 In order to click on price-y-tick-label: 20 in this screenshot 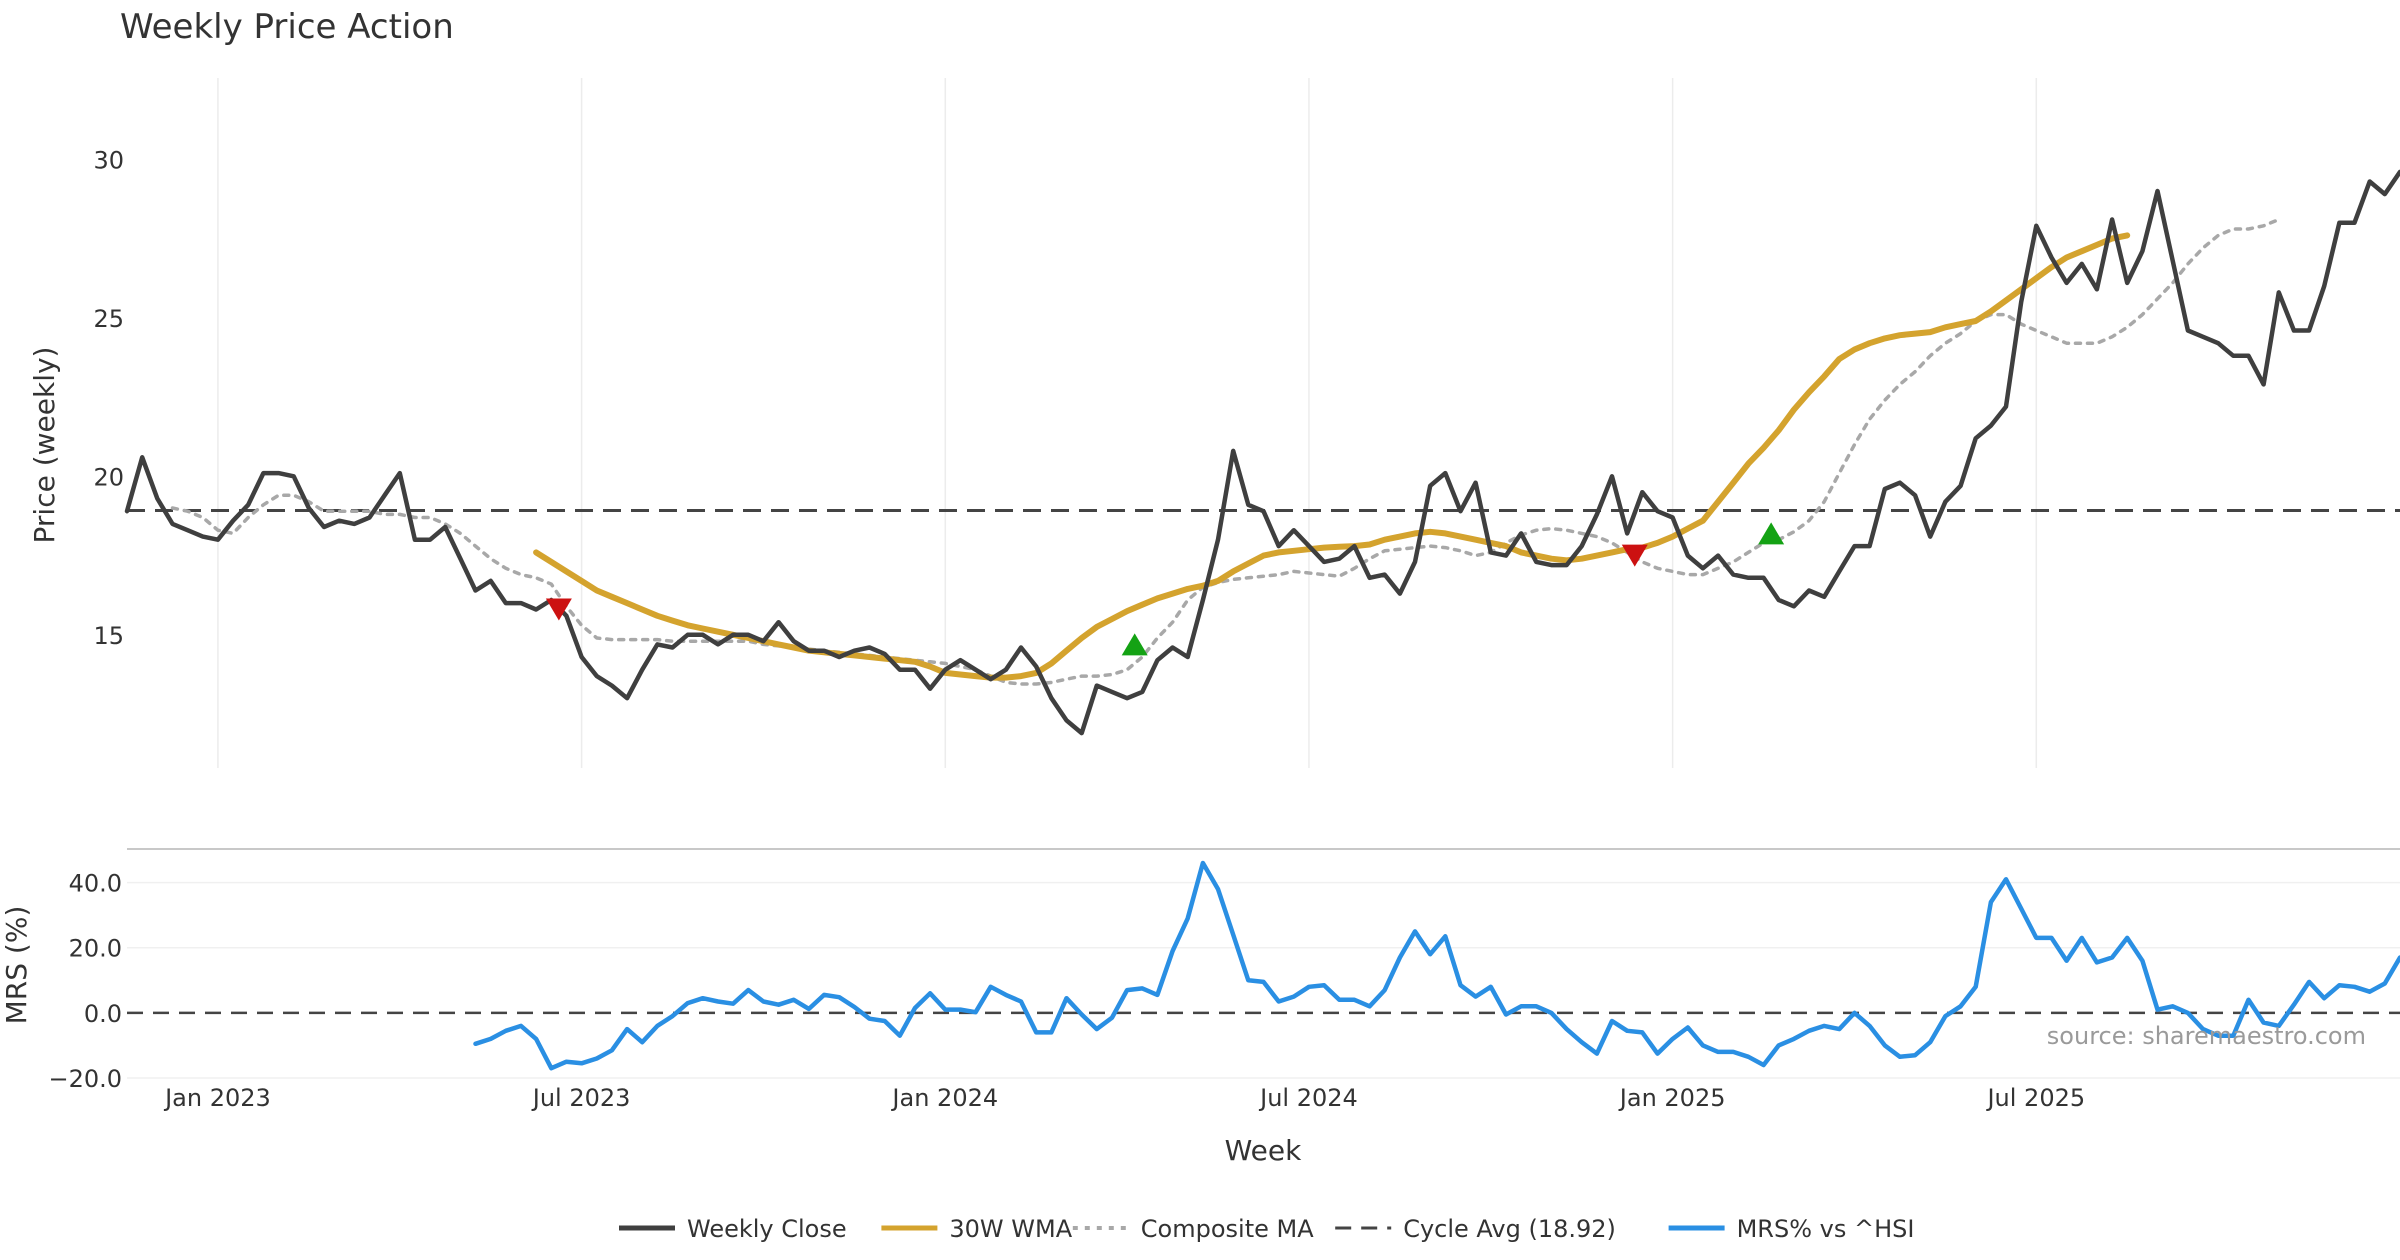, I will do `click(108, 477)`.